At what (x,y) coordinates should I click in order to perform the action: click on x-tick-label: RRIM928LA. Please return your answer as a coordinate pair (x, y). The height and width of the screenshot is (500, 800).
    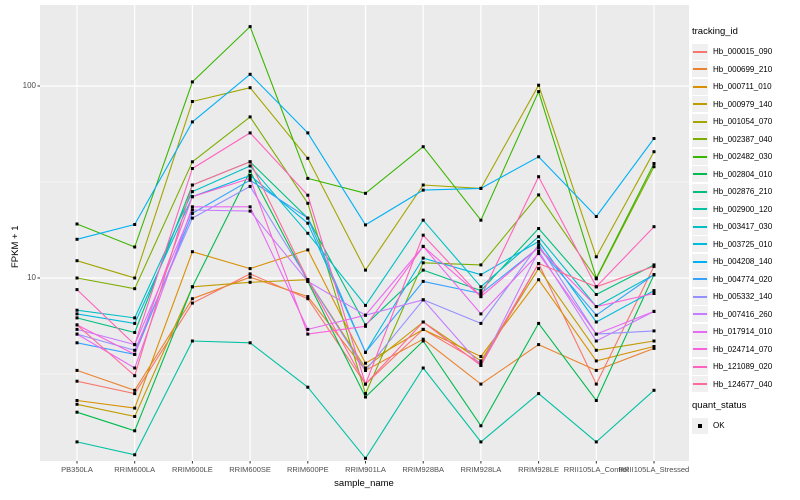
    Looking at the image, I should click on (481, 469).